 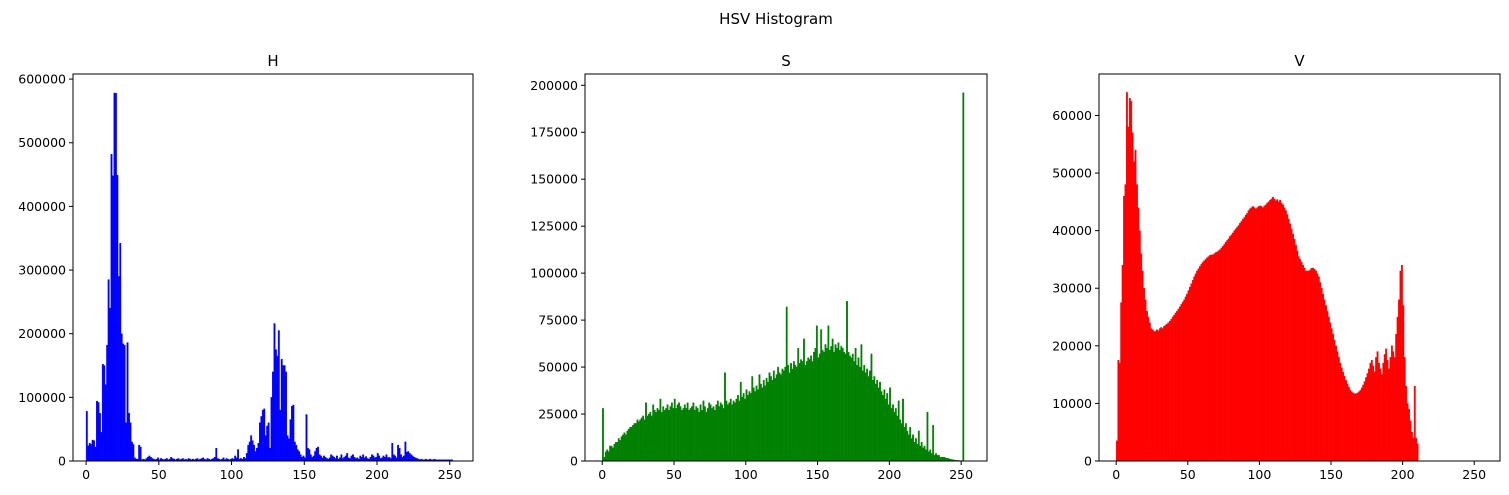 I want to click on h-xtick-label: 0, so click(x=86, y=474).